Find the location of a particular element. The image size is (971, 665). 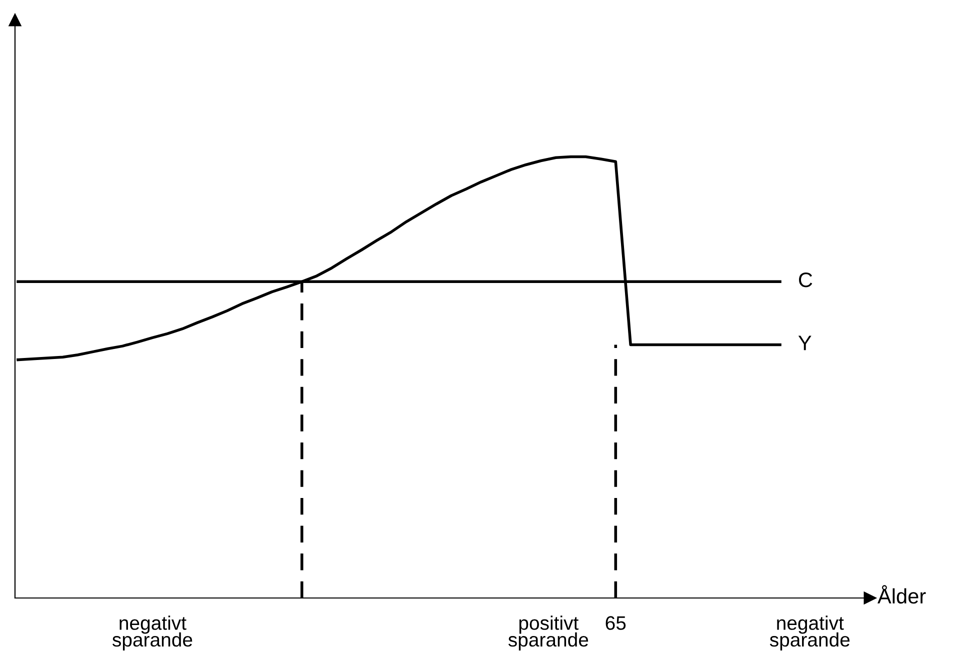

text: 65 is located at coordinates (616, 623).